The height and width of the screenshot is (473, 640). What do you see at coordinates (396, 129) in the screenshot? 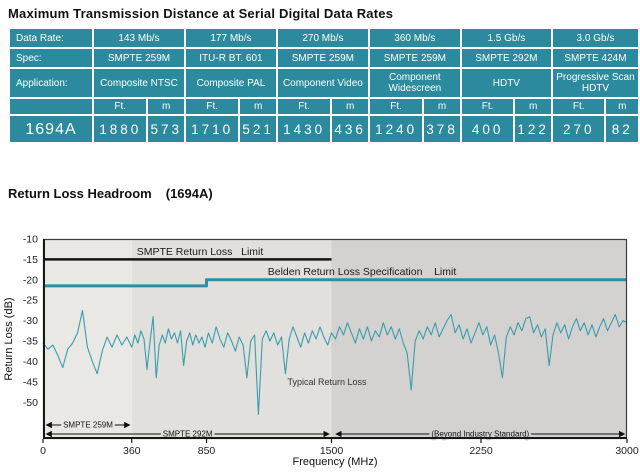
I see `distance-ft-cell: 1240` at bounding box center [396, 129].